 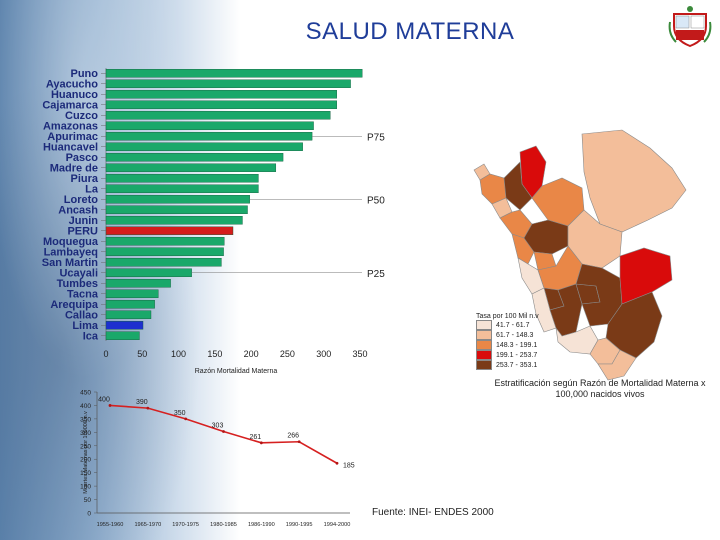 I want to click on map-legend-item: 199.1 - 253.7, so click(x=520, y=355).